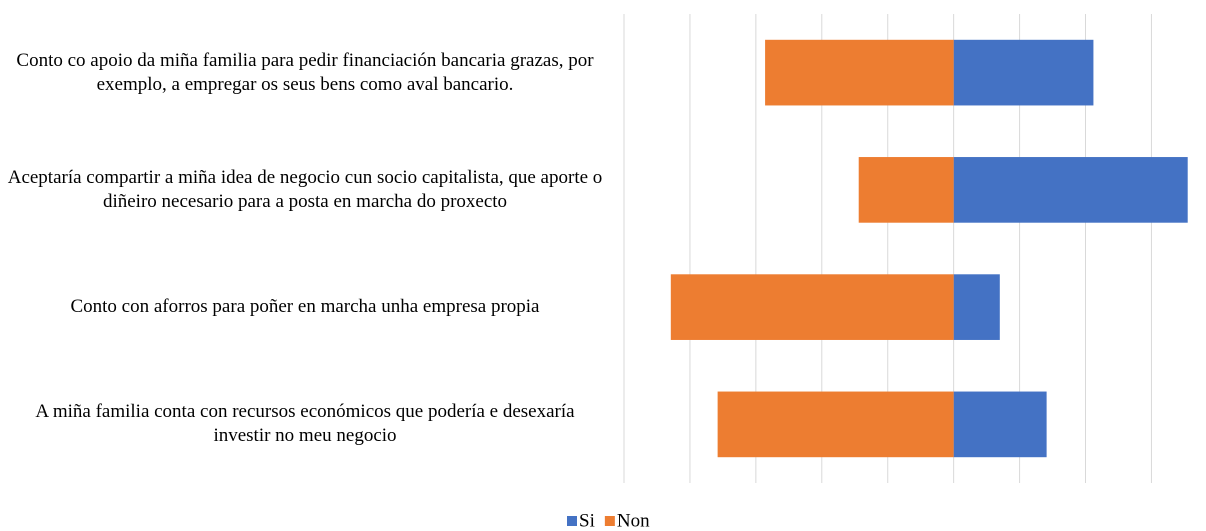 This screenshot has height=531, width=1206. What do you see at coordinates (587, 520) in the screenshot?
I see `legend-label: Si` at bounding box center [587, 520].